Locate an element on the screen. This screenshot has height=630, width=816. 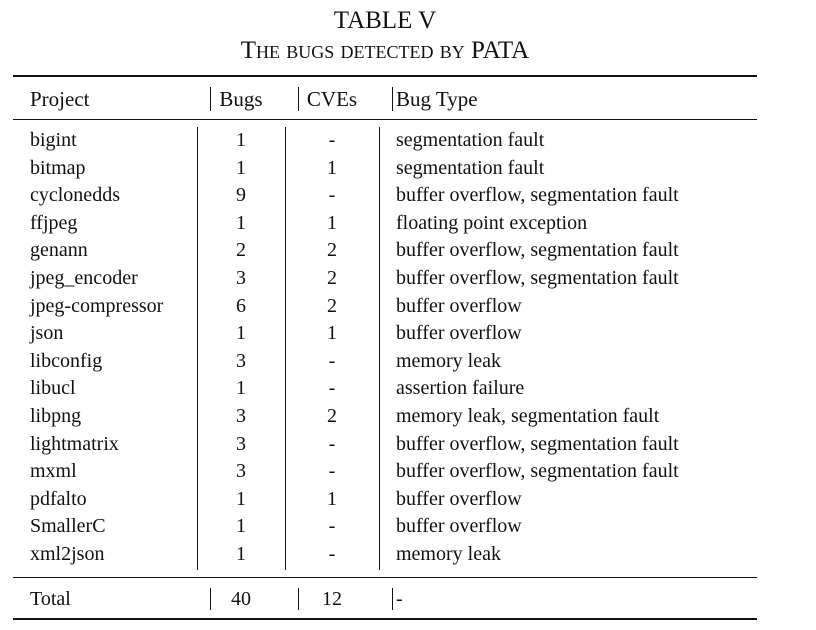
cell-project: SmallerC is located at coordinates (68, 526).